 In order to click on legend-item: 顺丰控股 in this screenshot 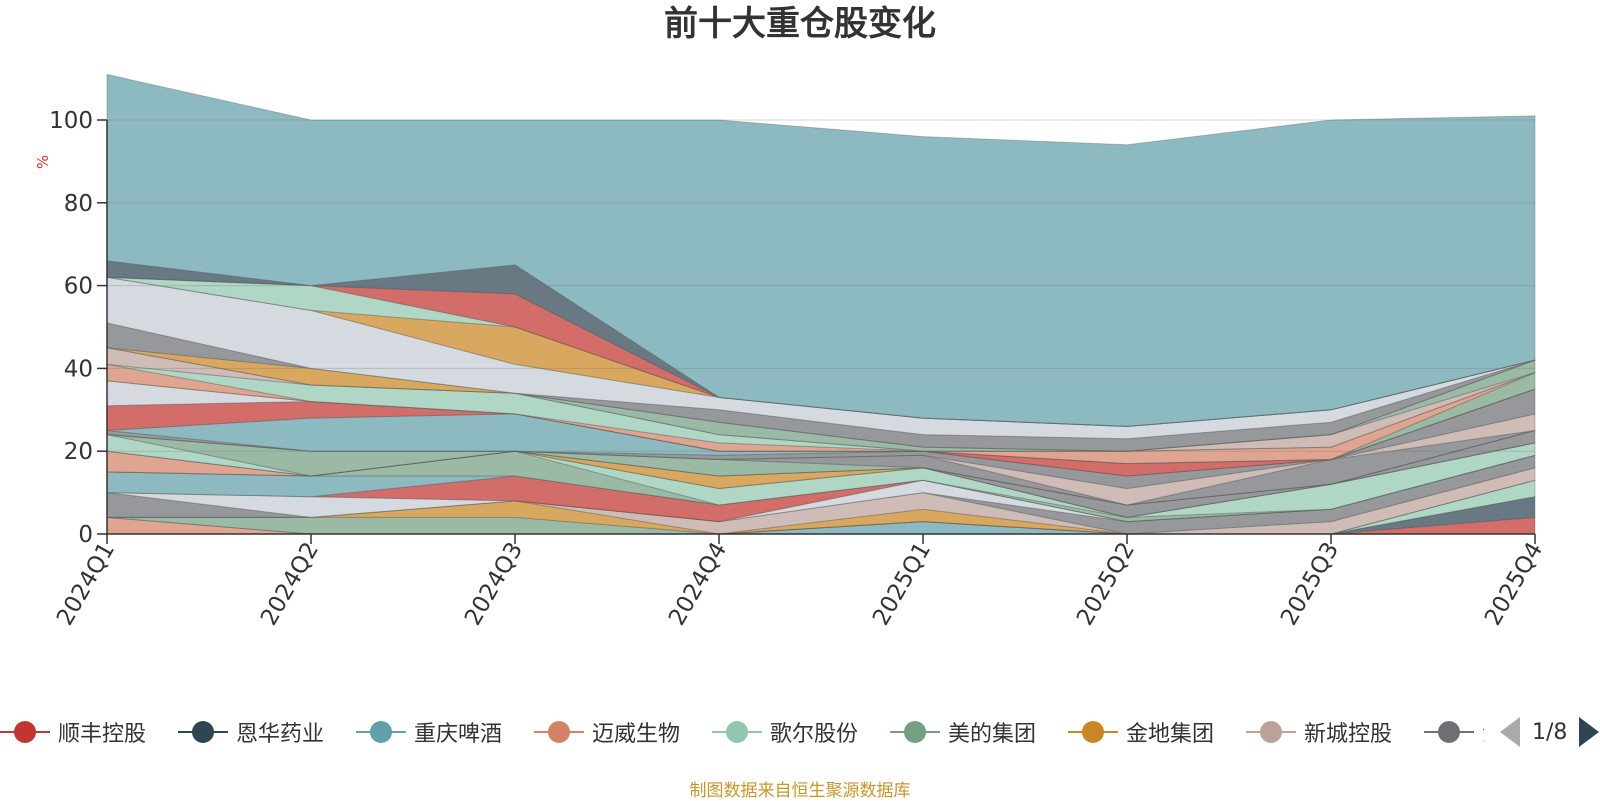, I will do `click(73, 732)`.